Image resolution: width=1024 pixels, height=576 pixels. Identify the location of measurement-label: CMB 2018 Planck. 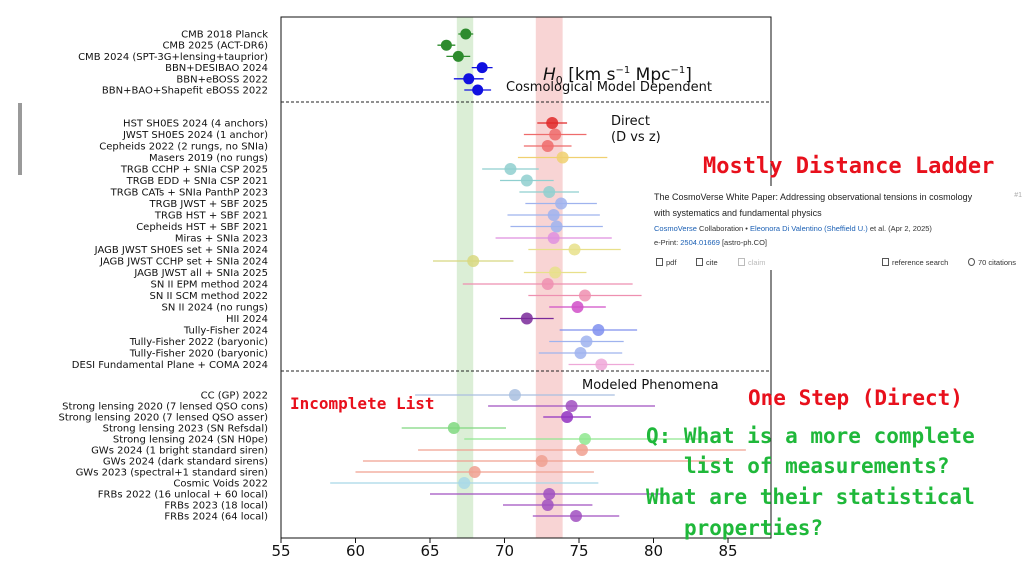
(224, 35).